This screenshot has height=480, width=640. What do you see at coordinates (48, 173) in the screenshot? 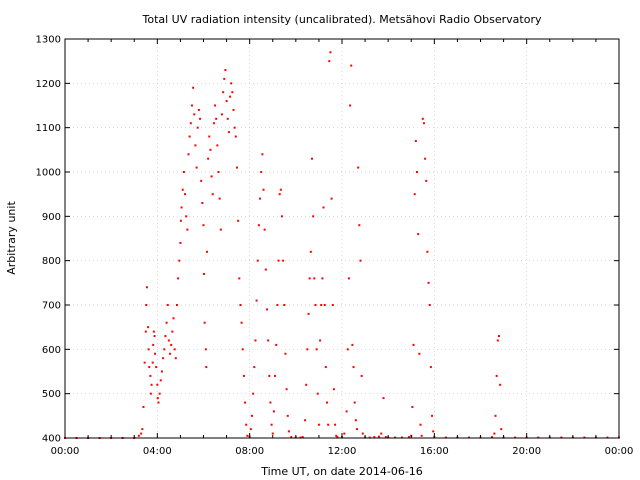
I see `y-tick-label: 1000` at bounding box center [48, 173].